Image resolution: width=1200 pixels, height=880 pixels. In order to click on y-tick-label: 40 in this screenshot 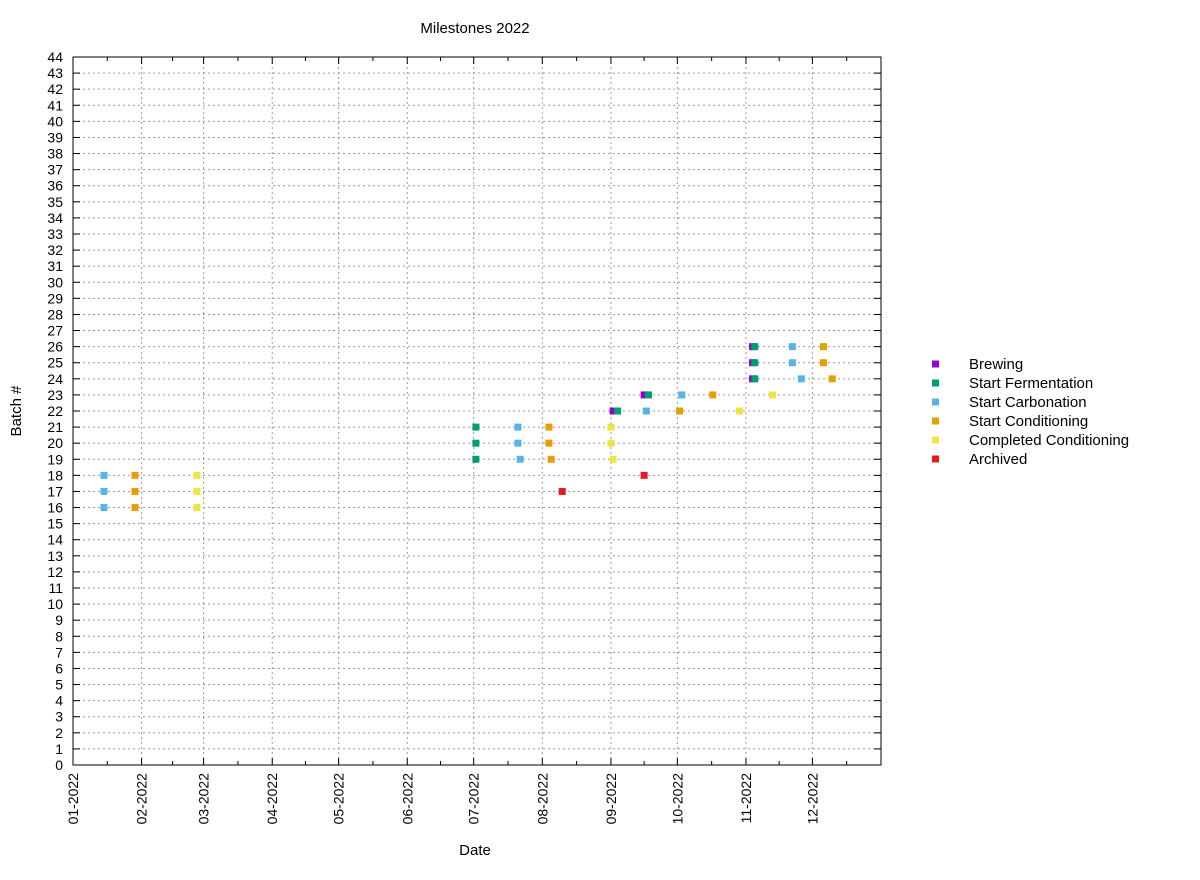, I will do `click(55, 121)`.